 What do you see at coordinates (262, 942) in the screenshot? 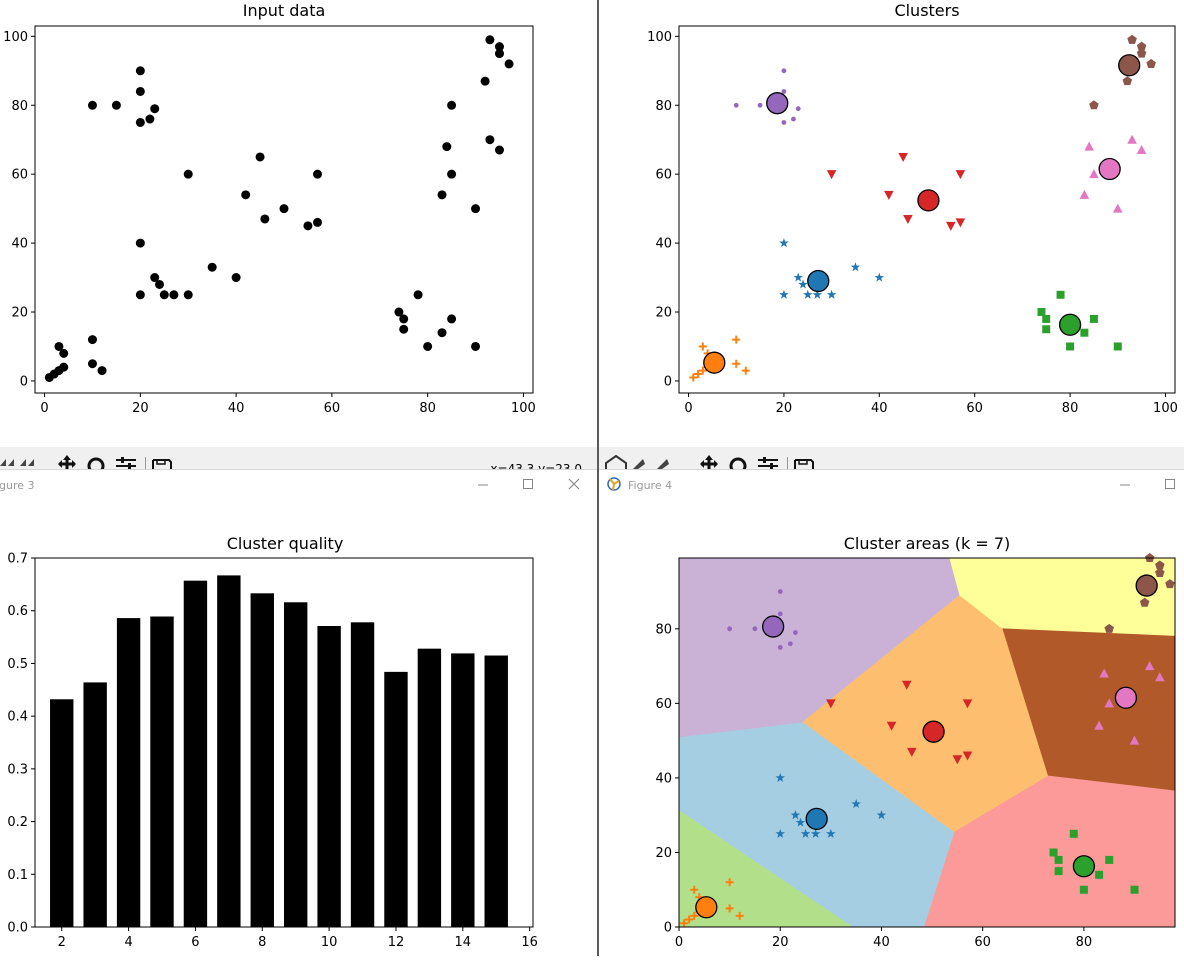
I see `x-tick-label: 8` at bounding box center [262, 942].